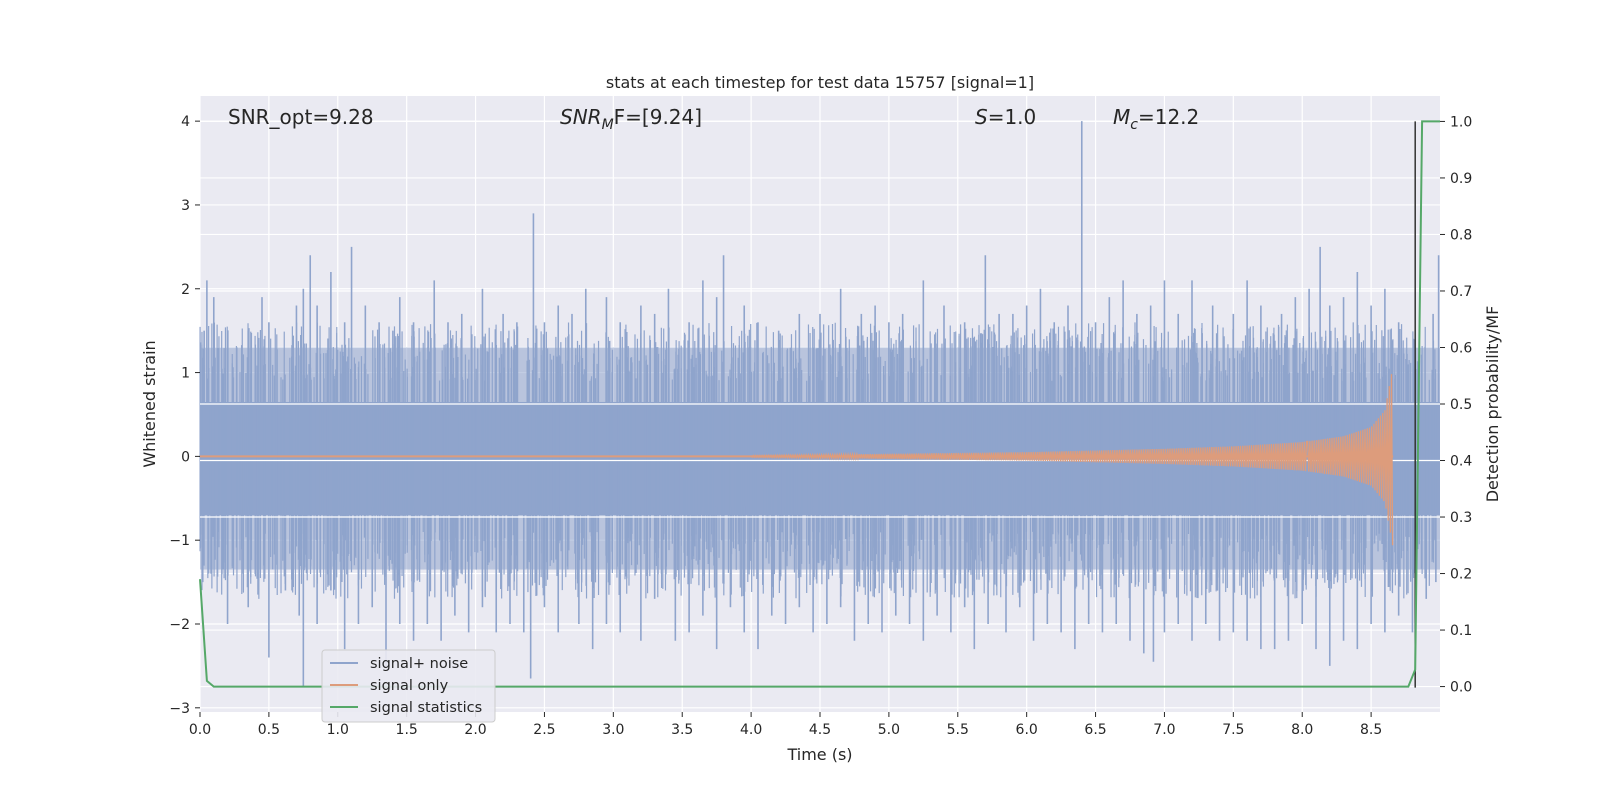 This screenshot has width=1600, height=800. Describe the element at coordinates (1461, 688) in the screenshot. I see `y-right-tick-label: 0.0` at that location.